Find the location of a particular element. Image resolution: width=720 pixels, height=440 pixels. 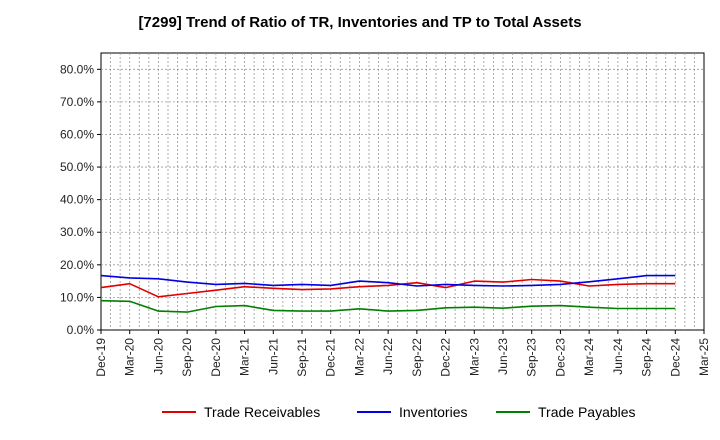

x-tick-label: Dec-24 is located at coordinates (675, 357).